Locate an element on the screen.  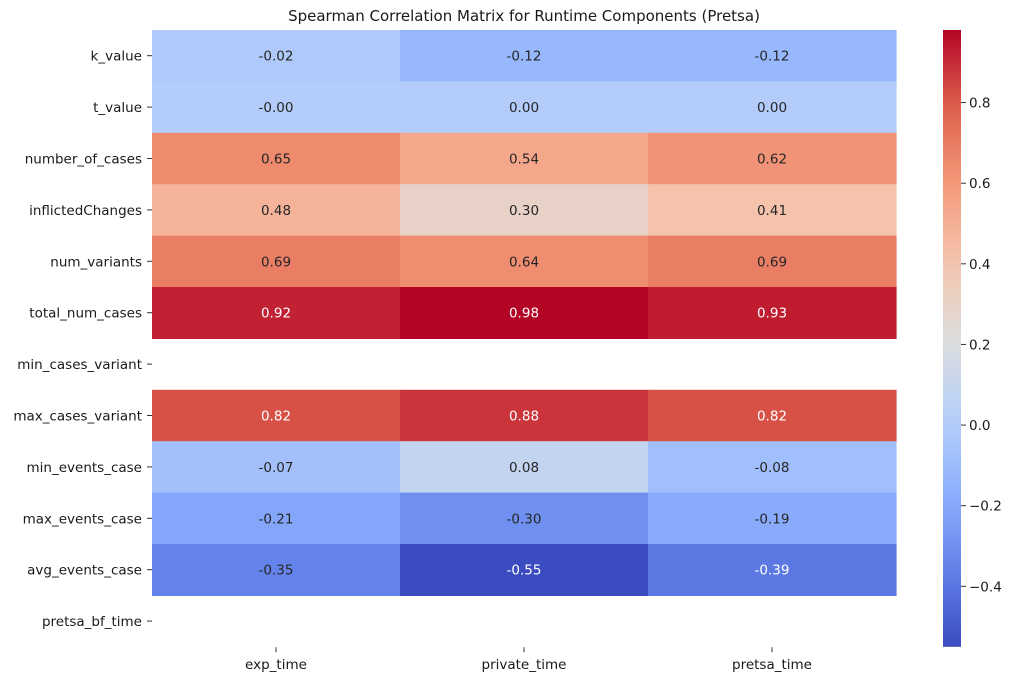
cell-value-label: 0.92 is located at coordinates (276, 314).